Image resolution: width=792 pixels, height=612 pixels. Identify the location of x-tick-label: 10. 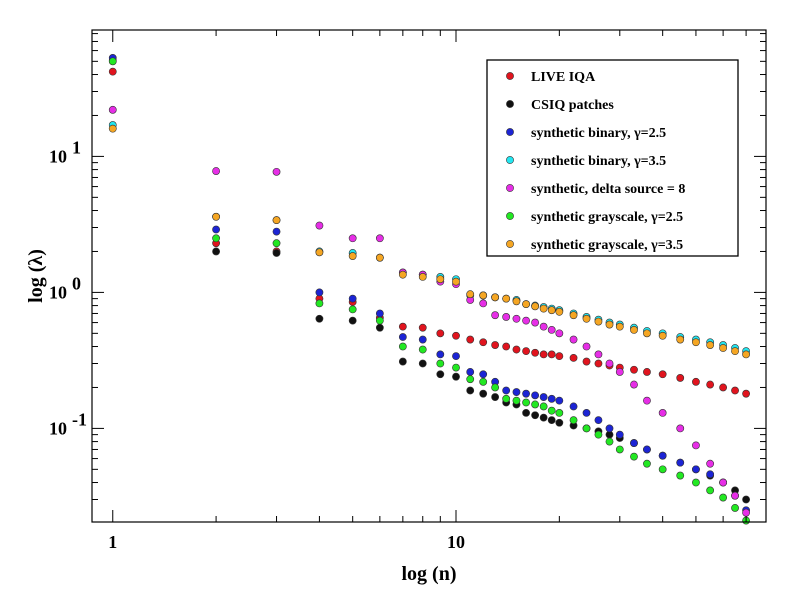
(456, 542).